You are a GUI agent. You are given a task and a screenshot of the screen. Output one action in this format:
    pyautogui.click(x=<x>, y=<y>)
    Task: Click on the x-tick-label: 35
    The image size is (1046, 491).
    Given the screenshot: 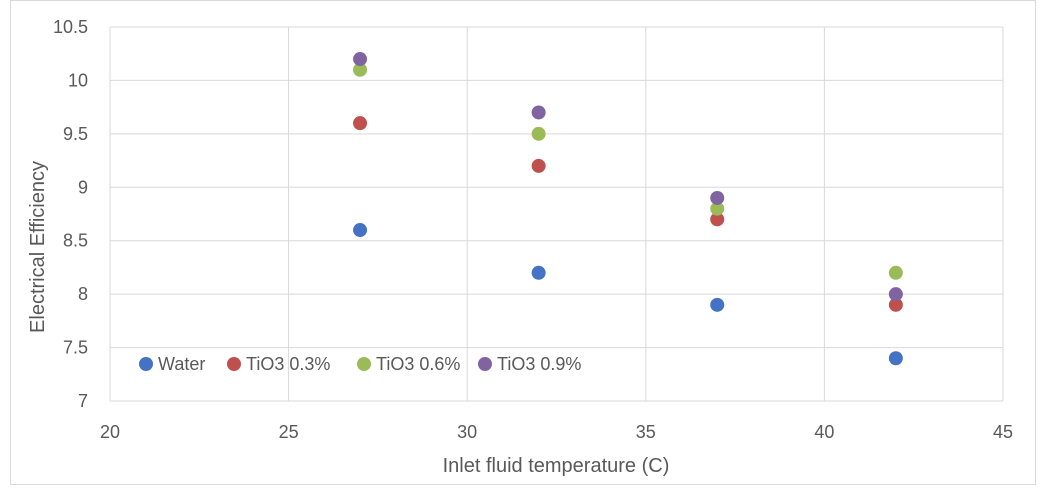 What is the action you would take?
    pyautogui.click(x=646, y=432)
    